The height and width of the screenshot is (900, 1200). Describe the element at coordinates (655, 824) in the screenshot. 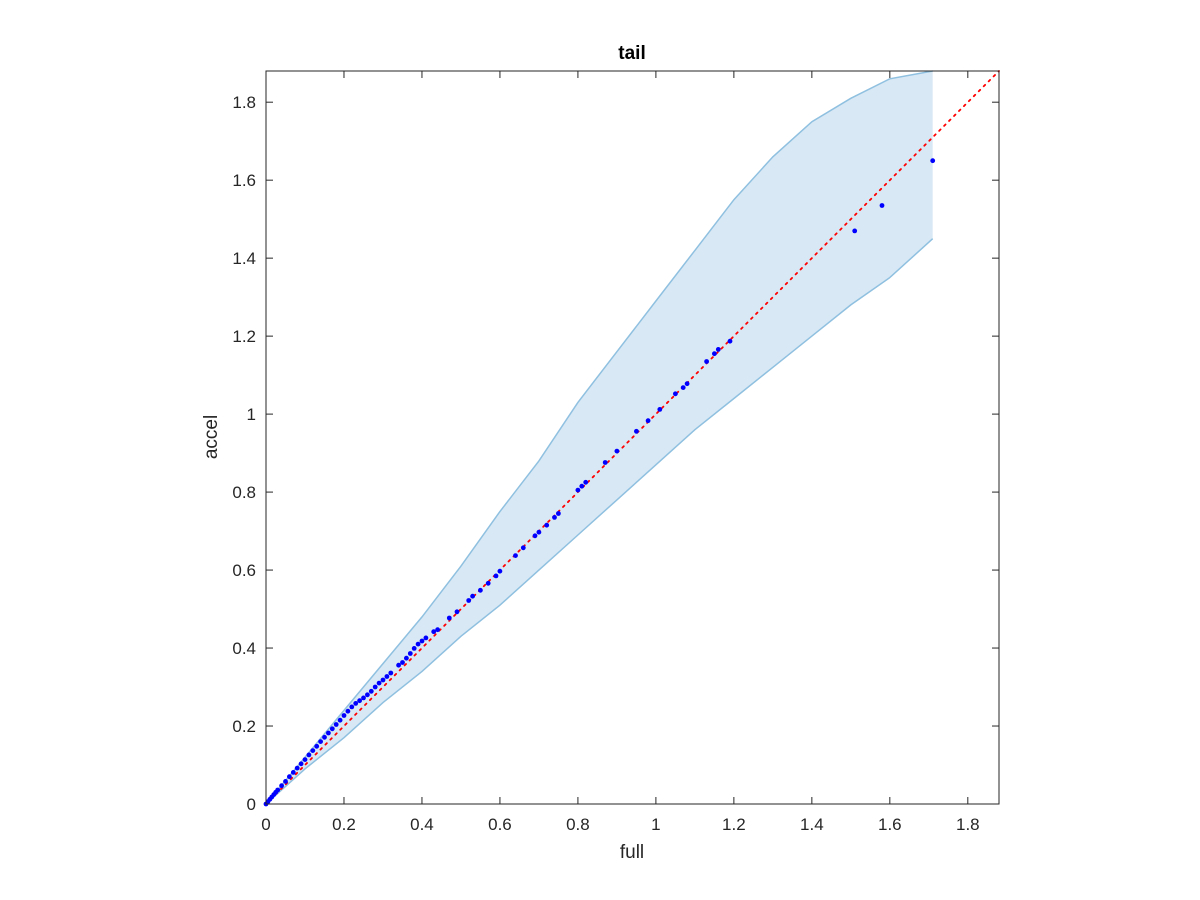

I see `x-tick-label: 1` at that location.